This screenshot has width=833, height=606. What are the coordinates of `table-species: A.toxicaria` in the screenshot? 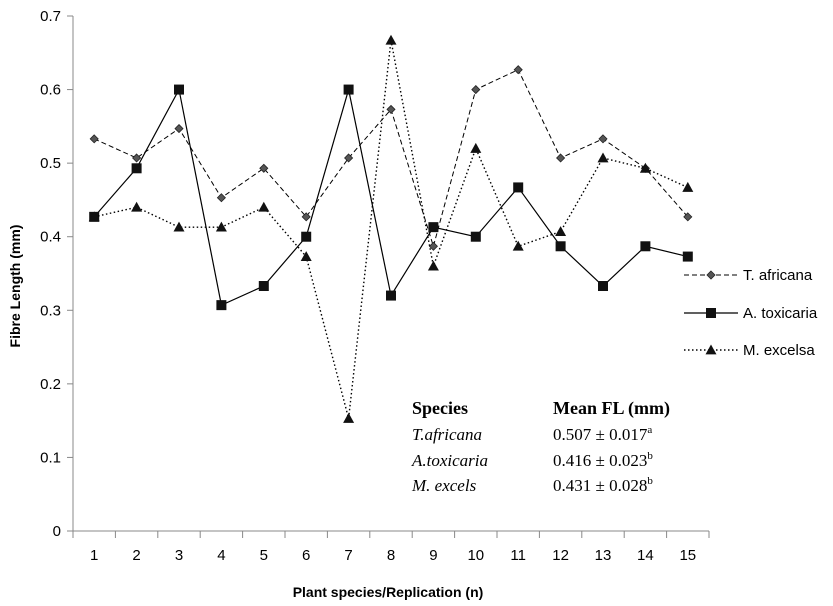 It's located at (449, 460).